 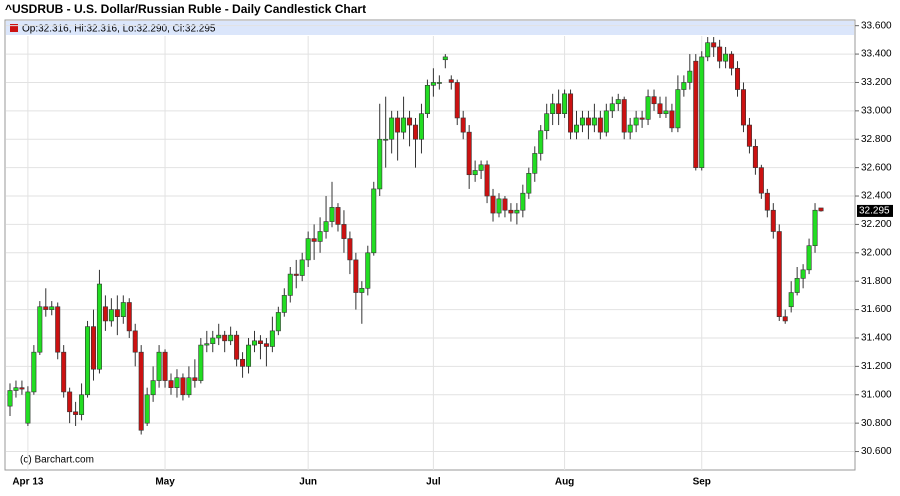 I want to click on y-tick-label: 32.600, so click(x=876, y=167).